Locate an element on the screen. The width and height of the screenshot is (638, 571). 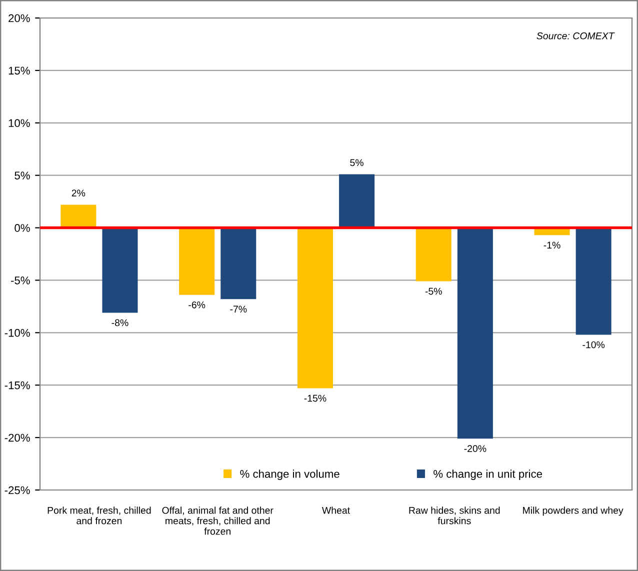
data-label: -15% is located at coordinates (315, 398).